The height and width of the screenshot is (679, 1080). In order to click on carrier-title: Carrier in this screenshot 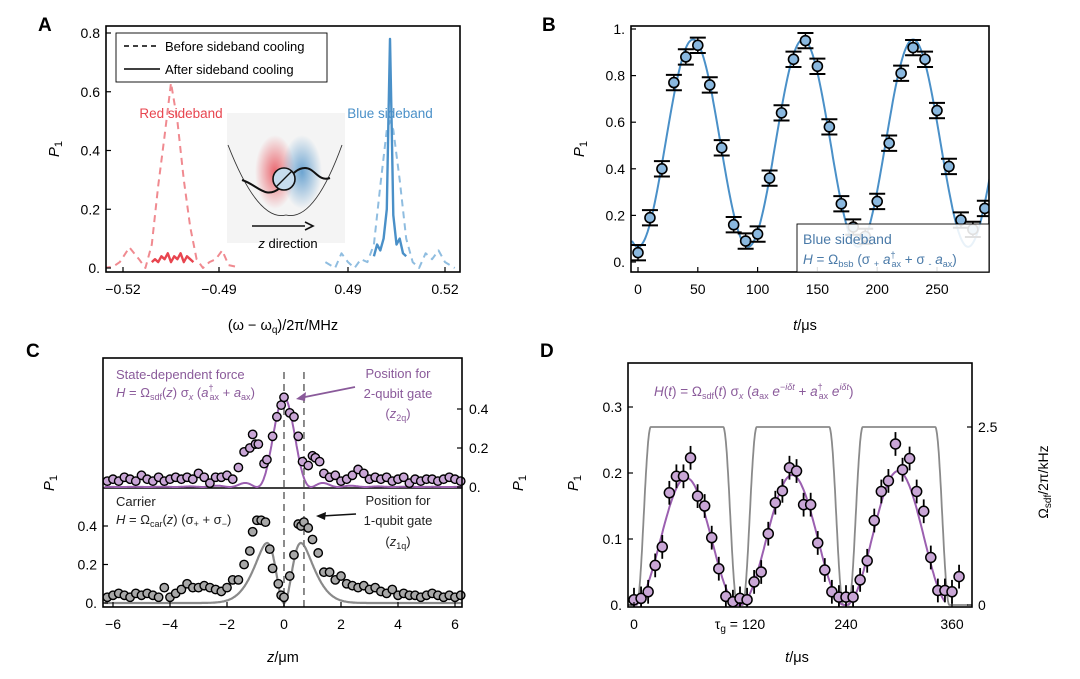, I will do `click(136, 501)`.